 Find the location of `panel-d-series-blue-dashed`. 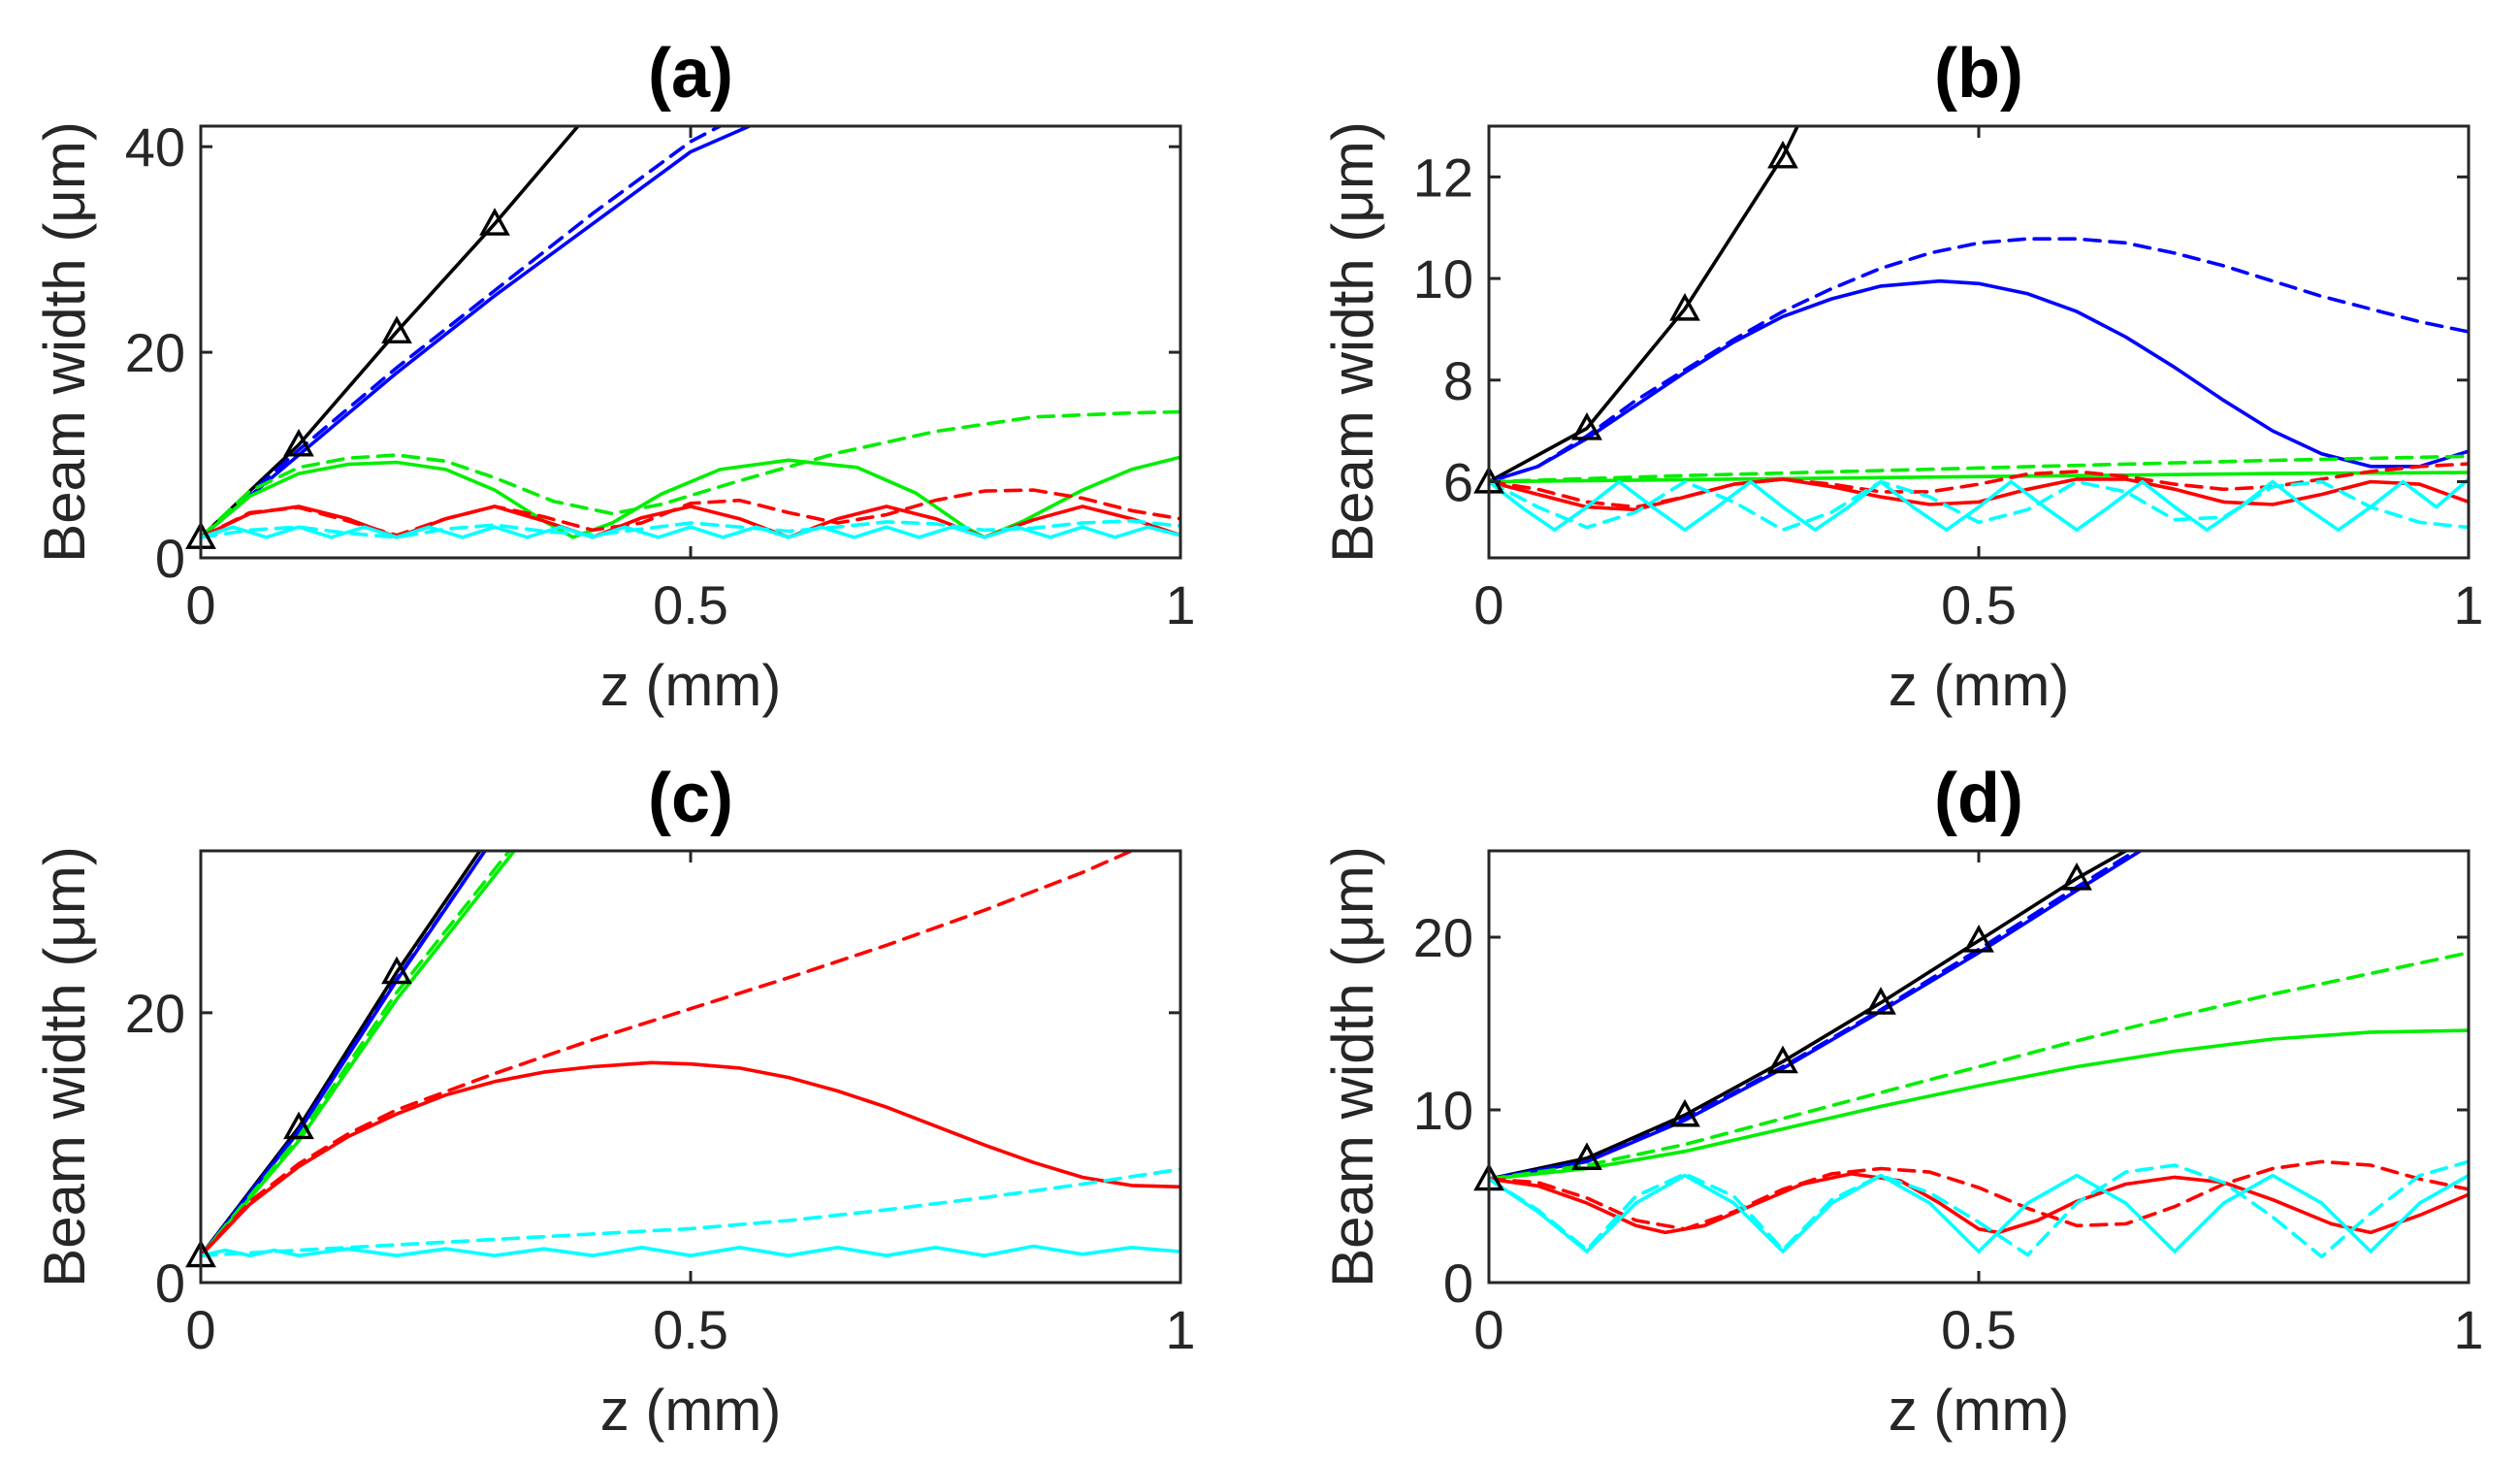

panel-d-series-blue-dashed is located at coordinates (1813, 1016).